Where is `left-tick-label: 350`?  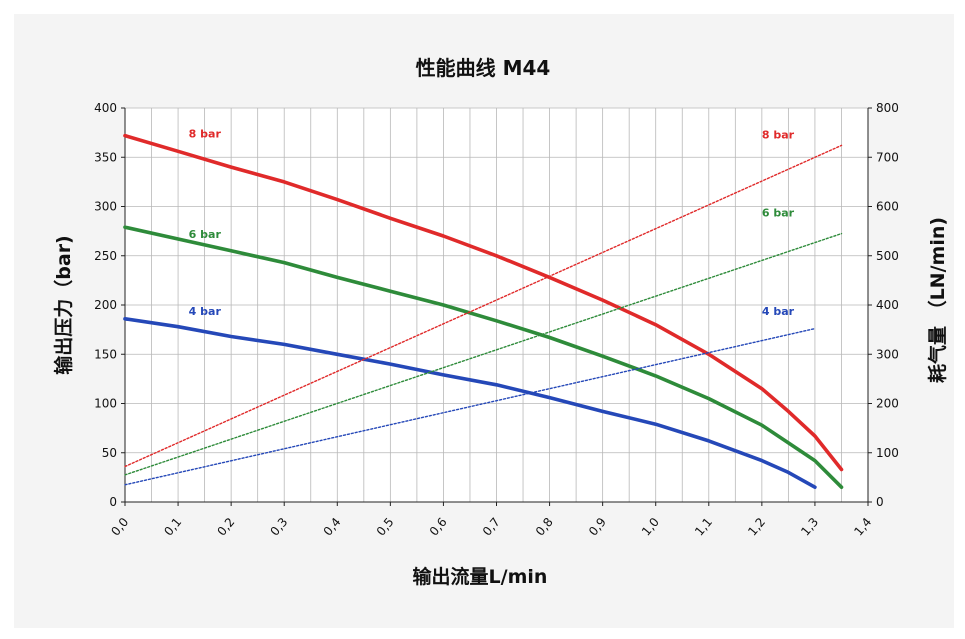 left-tick-label: 350 is located at coordinates (105, 157).